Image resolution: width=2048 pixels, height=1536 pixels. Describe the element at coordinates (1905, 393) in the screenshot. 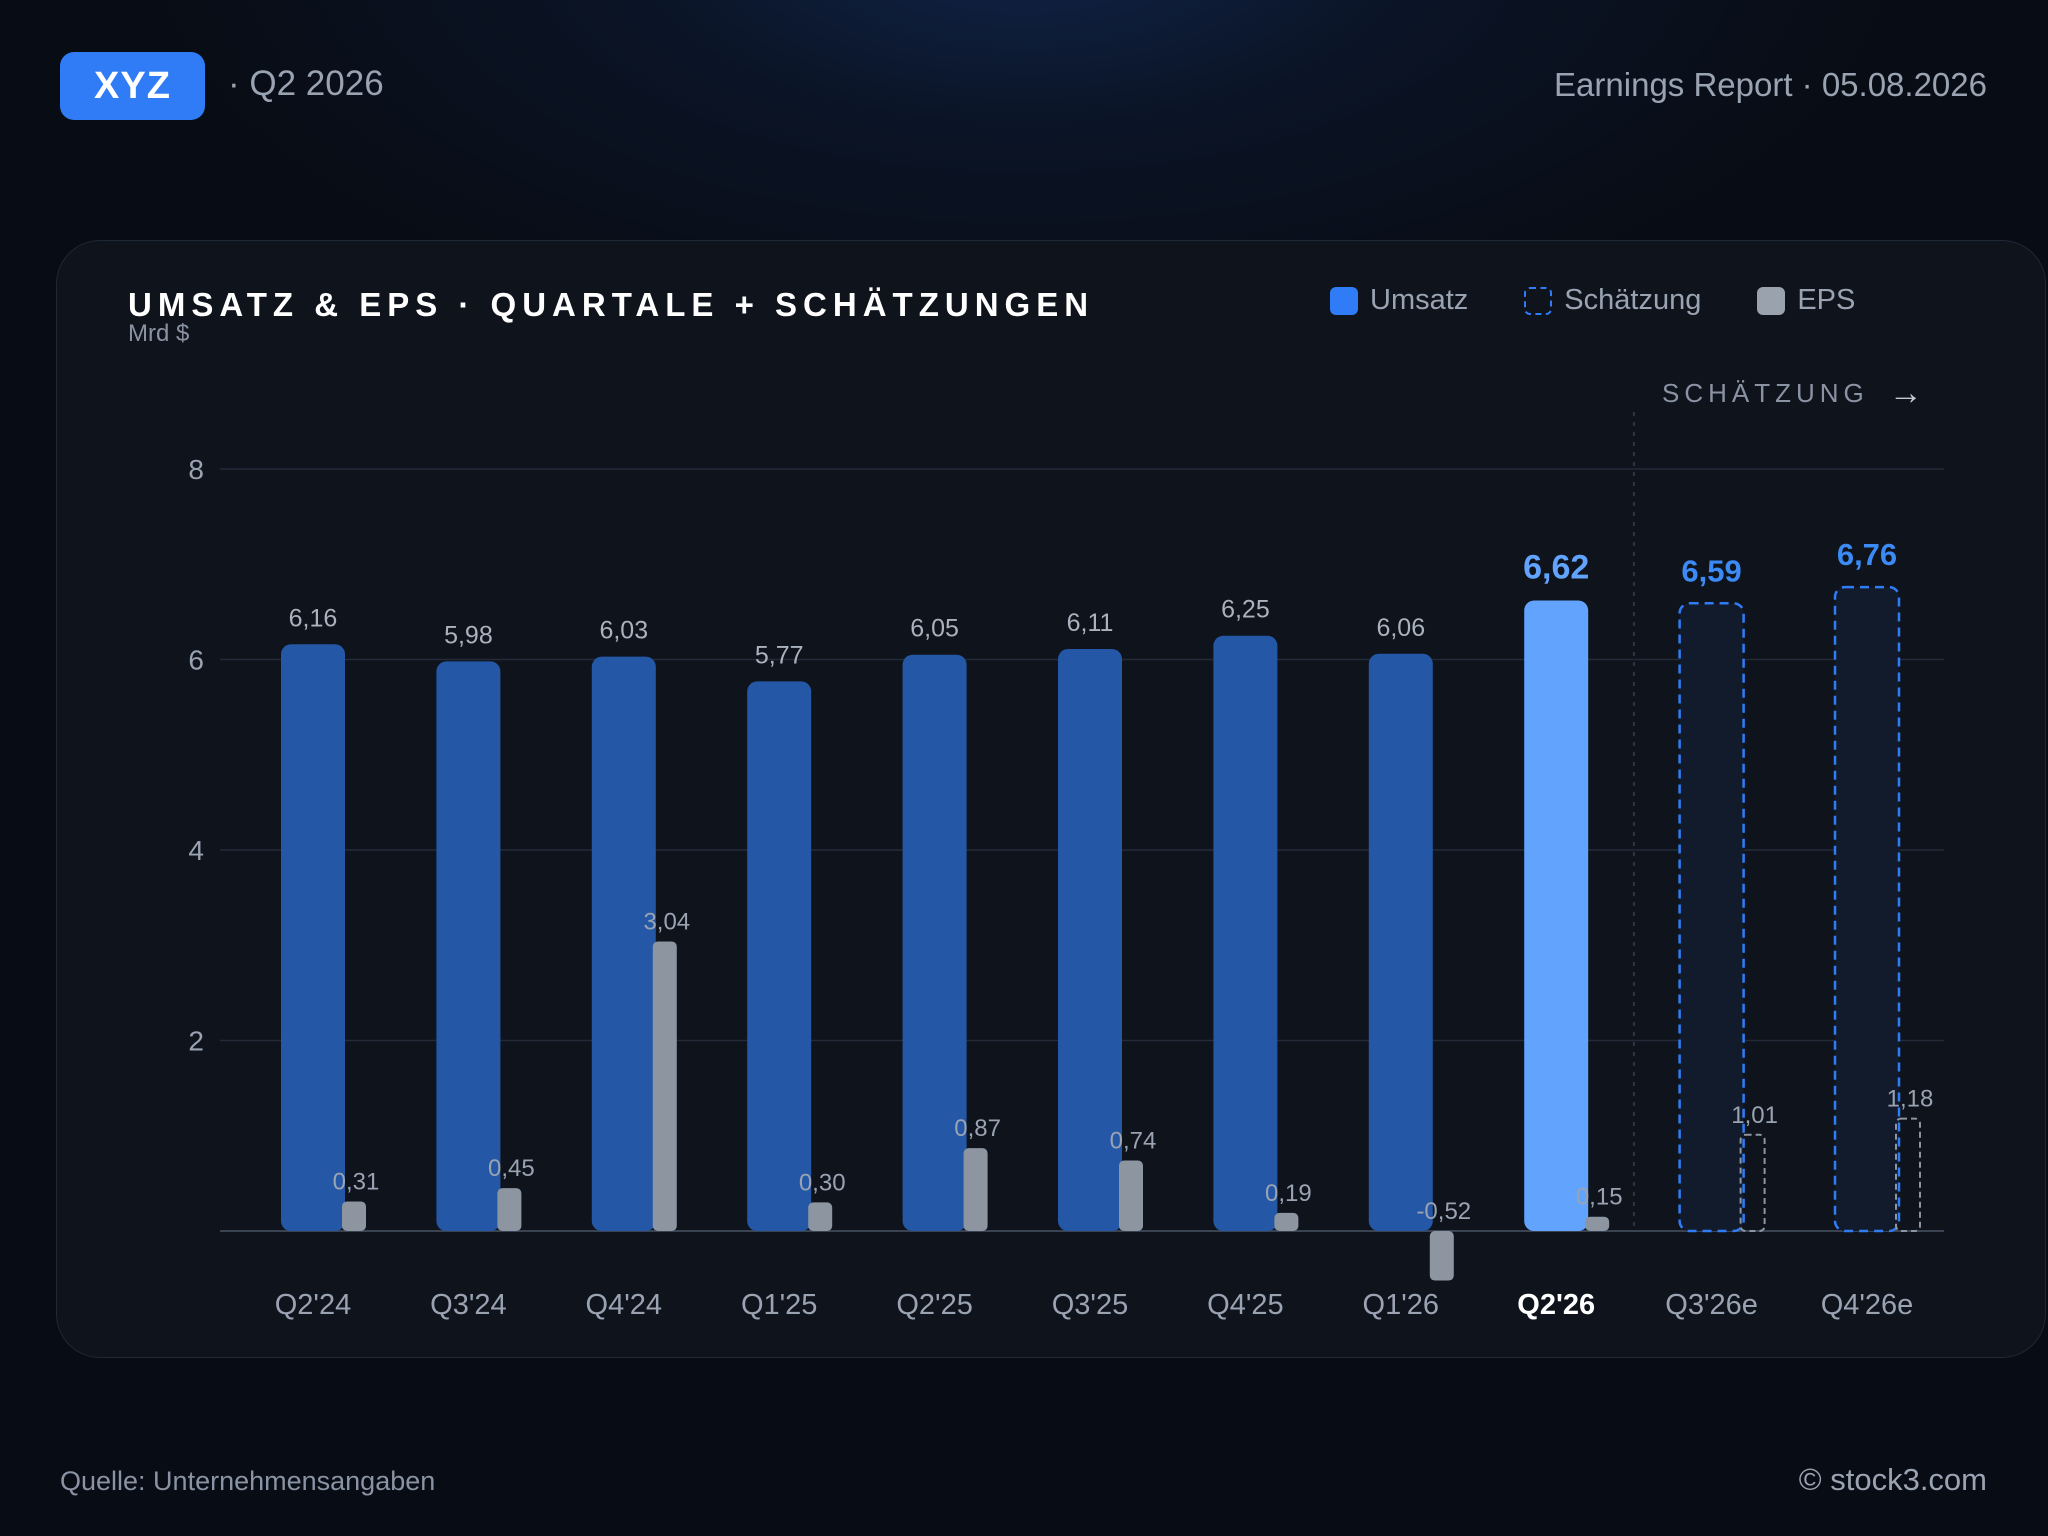

I see `arrow-right-icon: →` at that location.